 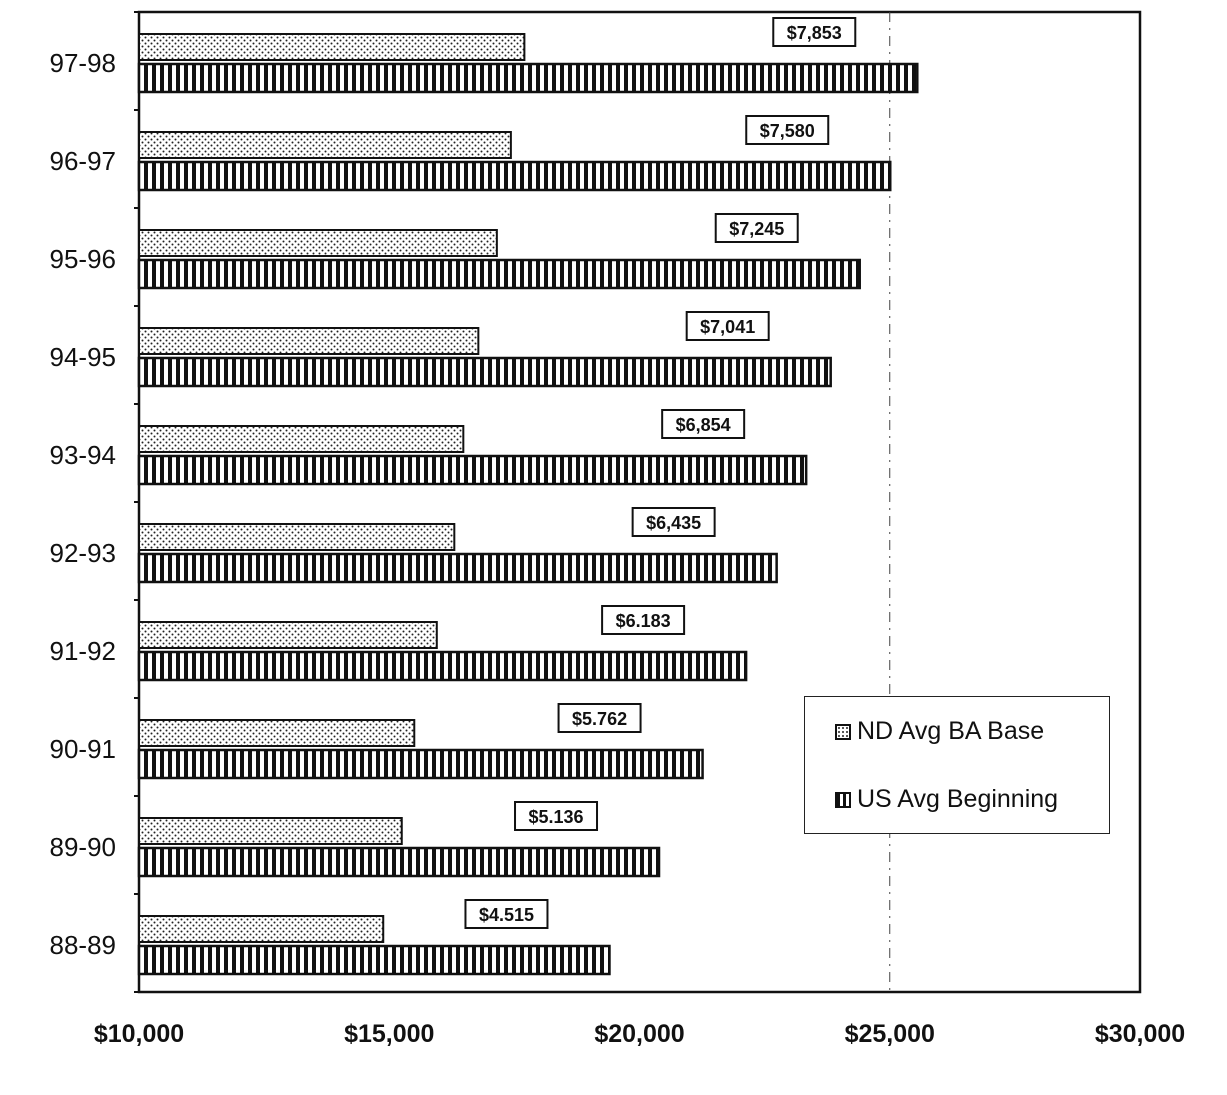 I want to click on category-label: 90-91, so click(x=83, y=749).